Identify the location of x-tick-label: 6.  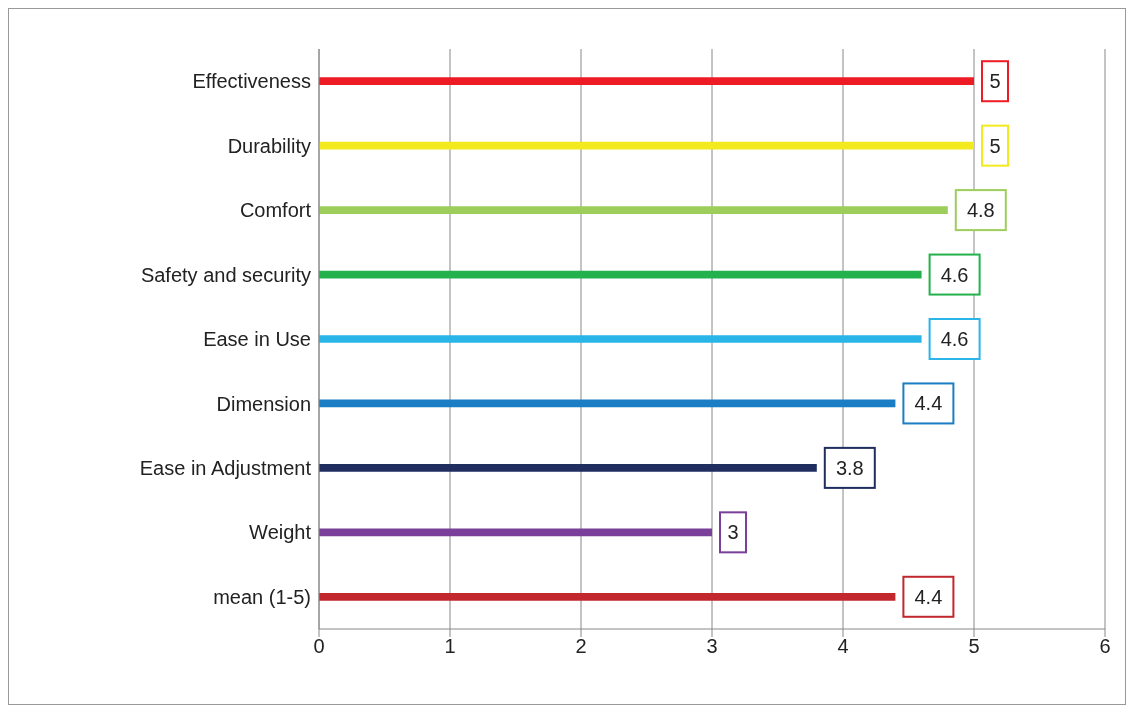
(1105, 646).